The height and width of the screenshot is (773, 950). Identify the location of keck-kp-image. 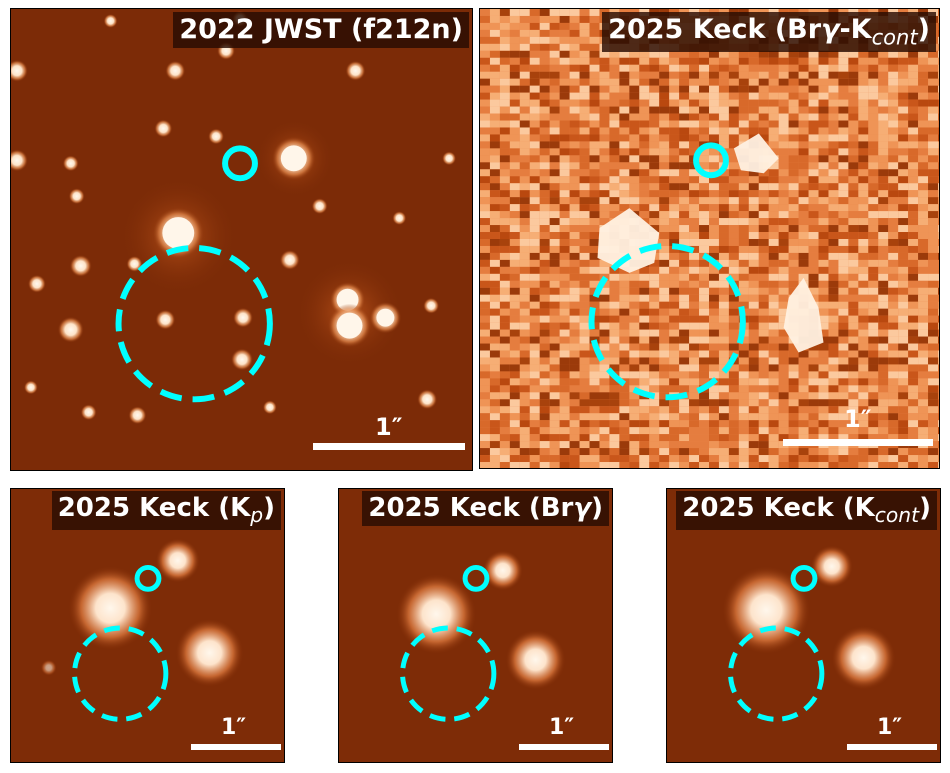
(147, 625).